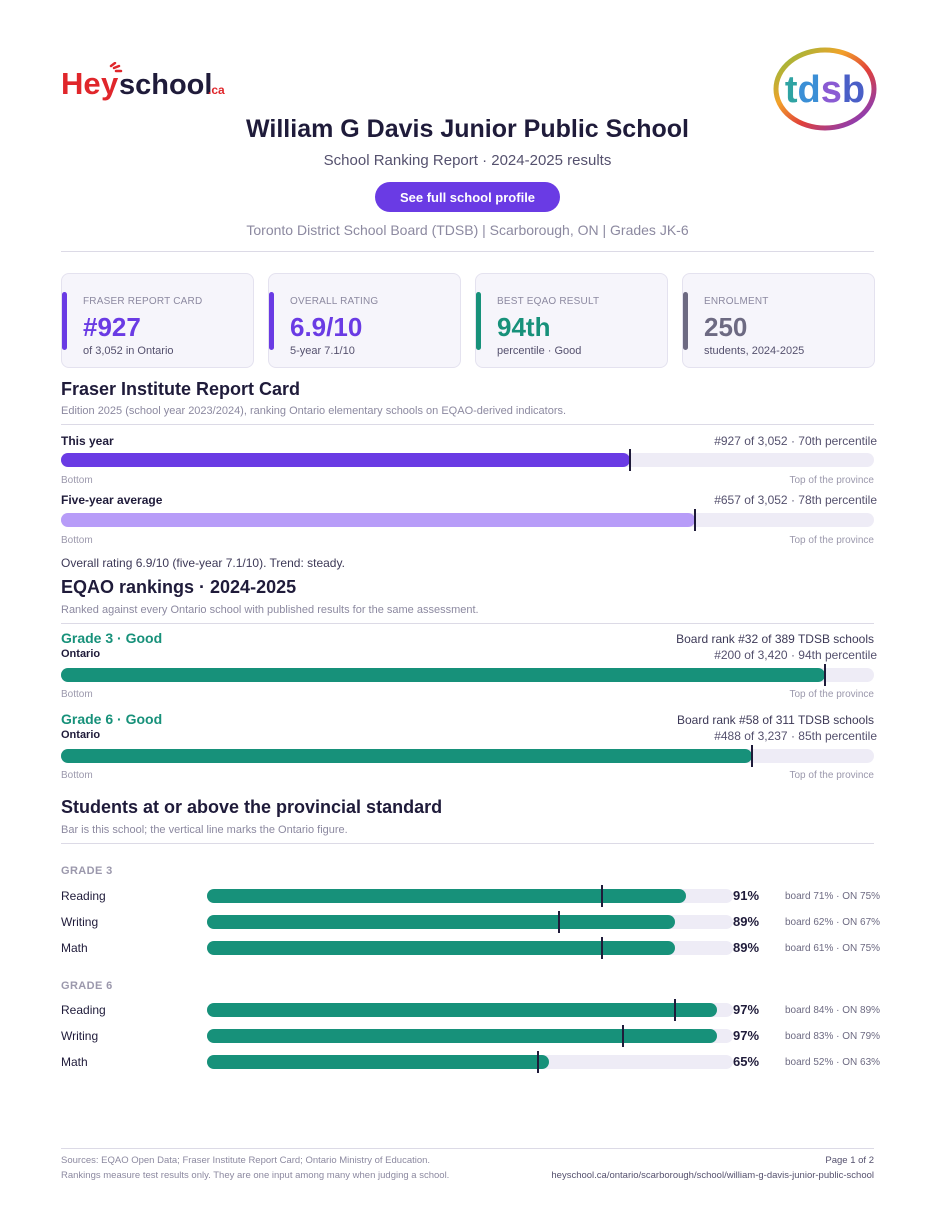 The height and width of the screenshot is (1210, 935). I want to click on tdsb-logo: tdsb, so click(825, 89).